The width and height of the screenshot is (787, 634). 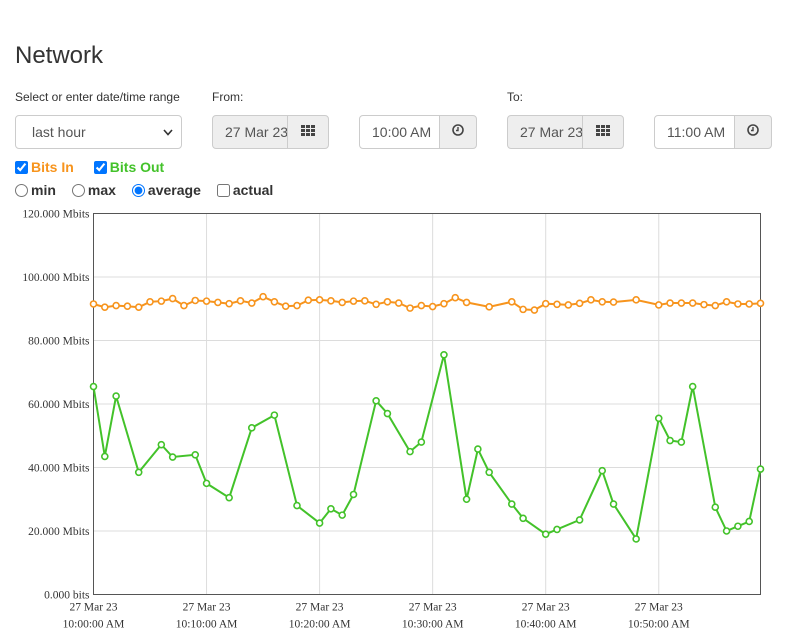 What do you see at coordinates (59, 532) in the screenshot?
I see `y-tick-label: 20.000 Mbits` at bounding box center [59, 532].